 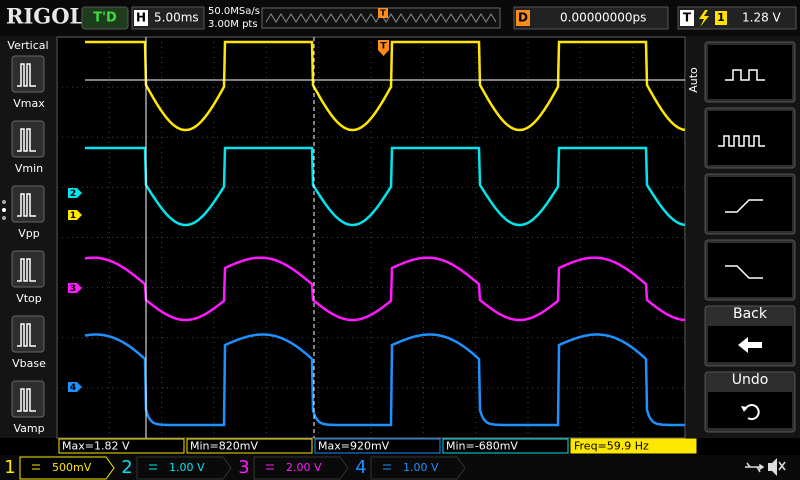 I want to click on channel-marker-label: 3, so click(x=73, y=289).